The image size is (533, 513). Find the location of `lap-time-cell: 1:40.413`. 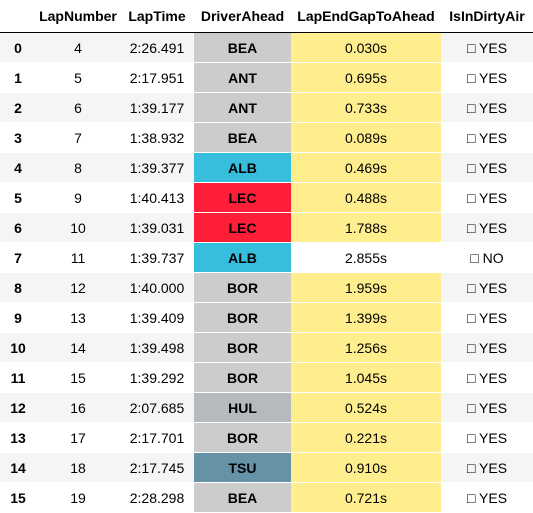

lap-time-cell: 1:40.413 is located at coordinates (157, 197).